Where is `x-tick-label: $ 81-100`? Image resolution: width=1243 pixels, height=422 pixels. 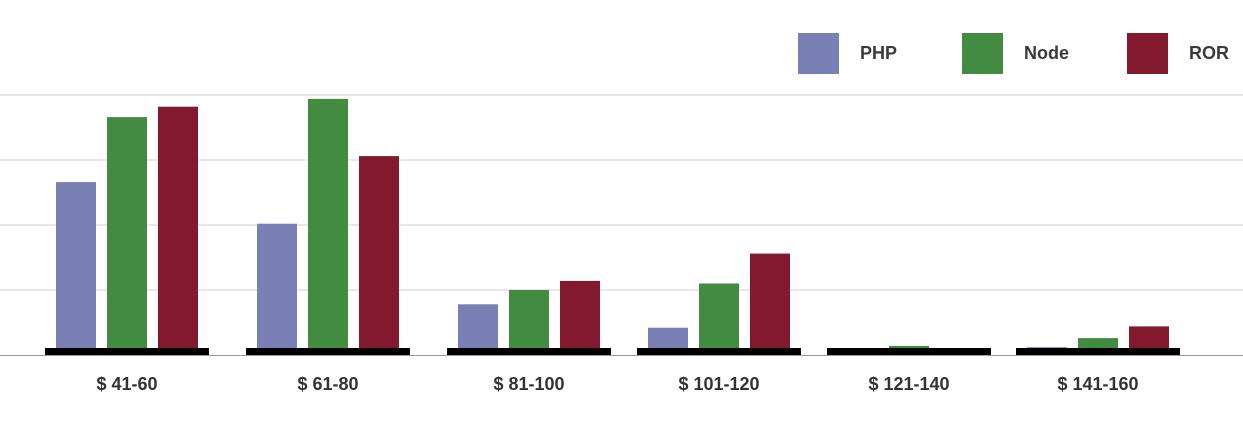 x-tick-label: $ 81-100 is located at coordinates (528, 384).